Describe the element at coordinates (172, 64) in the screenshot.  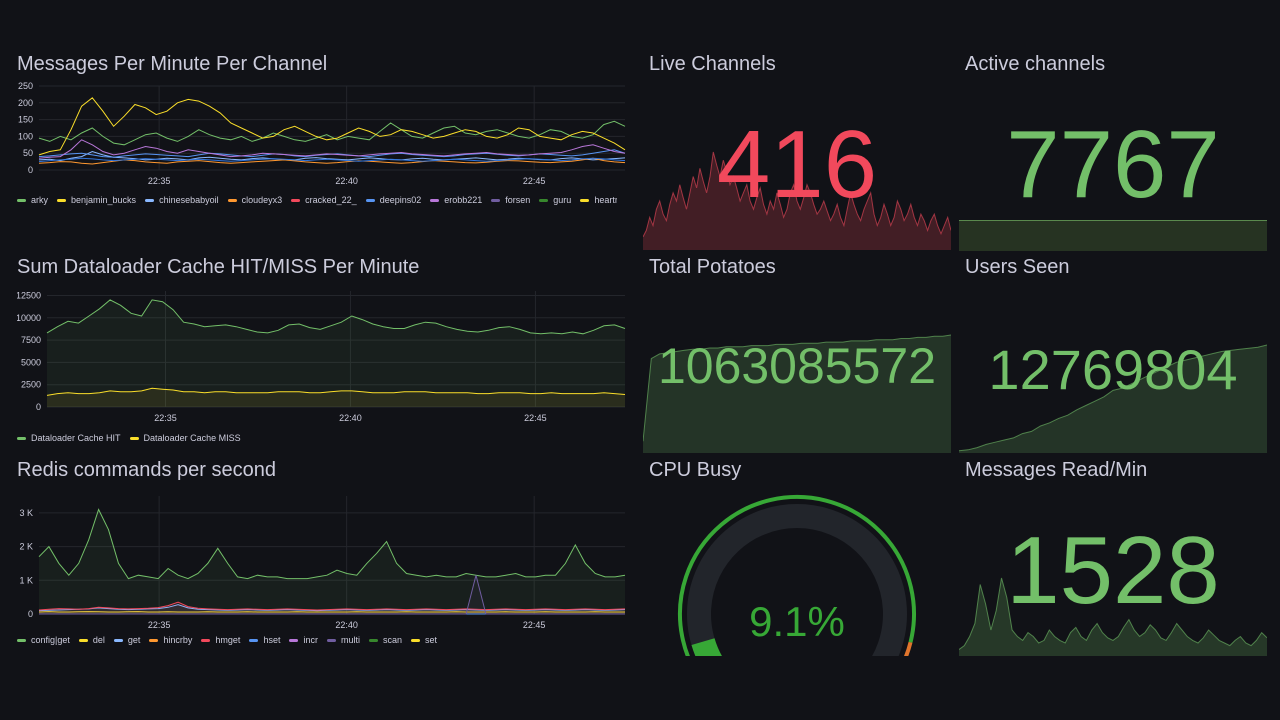
I see `panel-title: Messages Per Minute Per Channel` at that location.